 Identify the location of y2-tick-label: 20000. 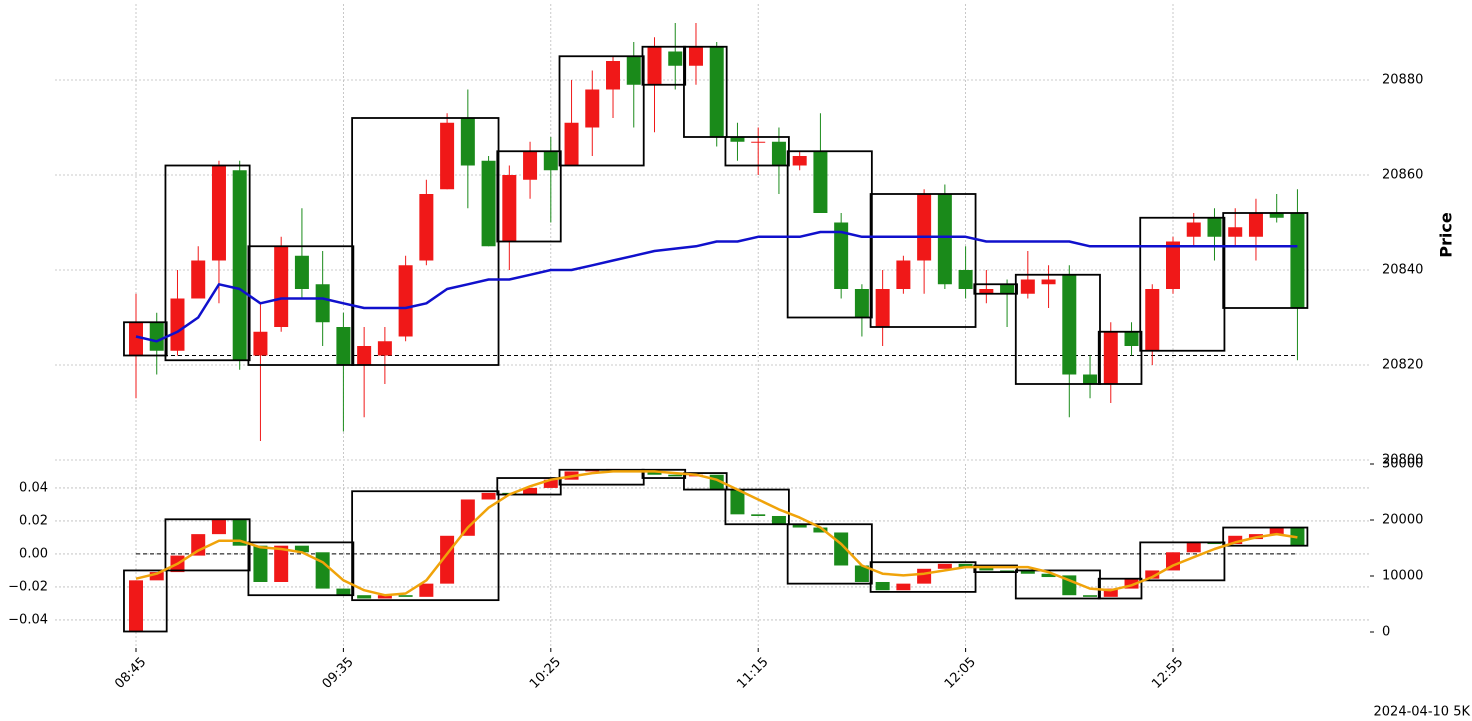
(1402, 520).